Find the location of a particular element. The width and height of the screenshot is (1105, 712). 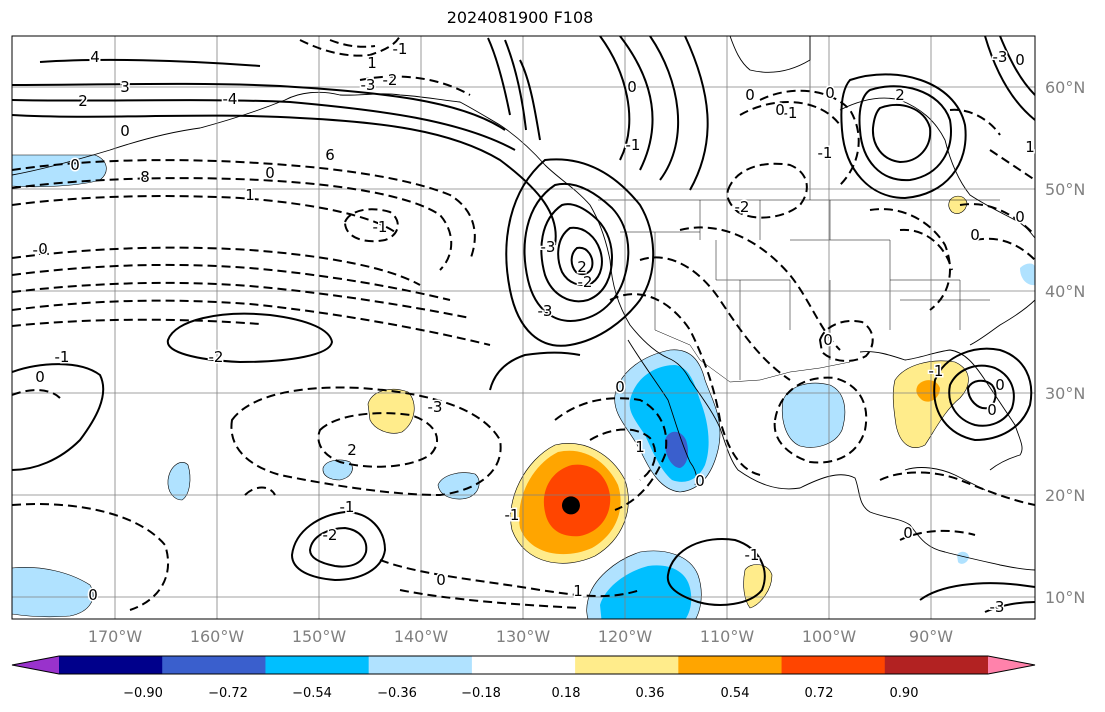

lon-tick-label: 100°W is located at coordinates (829, 636).